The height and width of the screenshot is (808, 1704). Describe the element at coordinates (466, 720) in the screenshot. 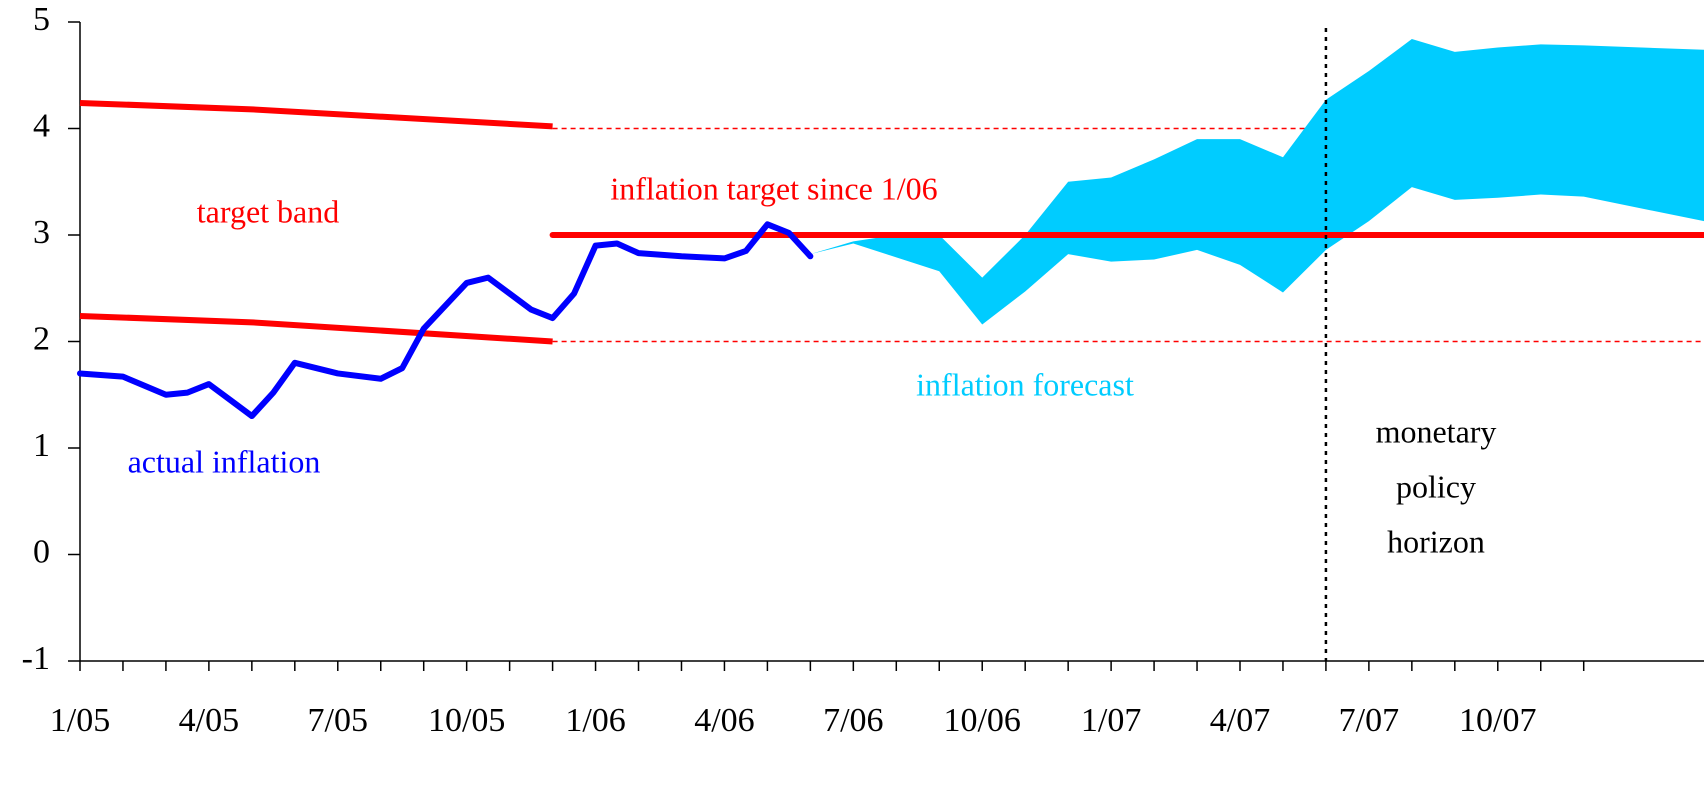

I see `x-tick-label: 10/05` at that location.